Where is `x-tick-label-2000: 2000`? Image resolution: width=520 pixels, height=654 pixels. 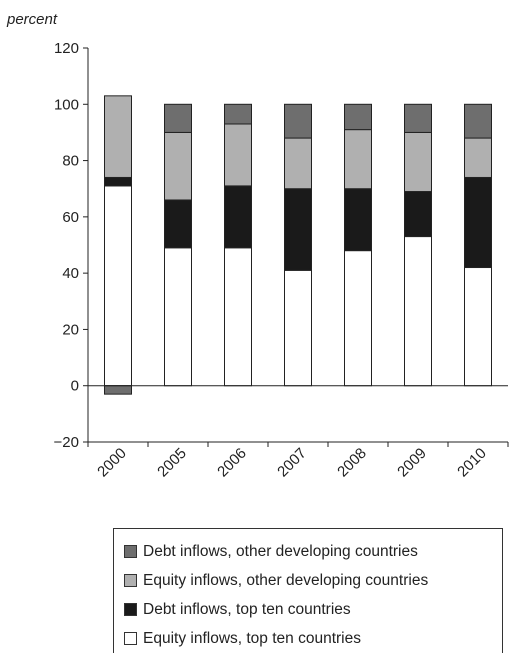 x-tick-label-2000: 2000 is located at coordinates (112, 463).